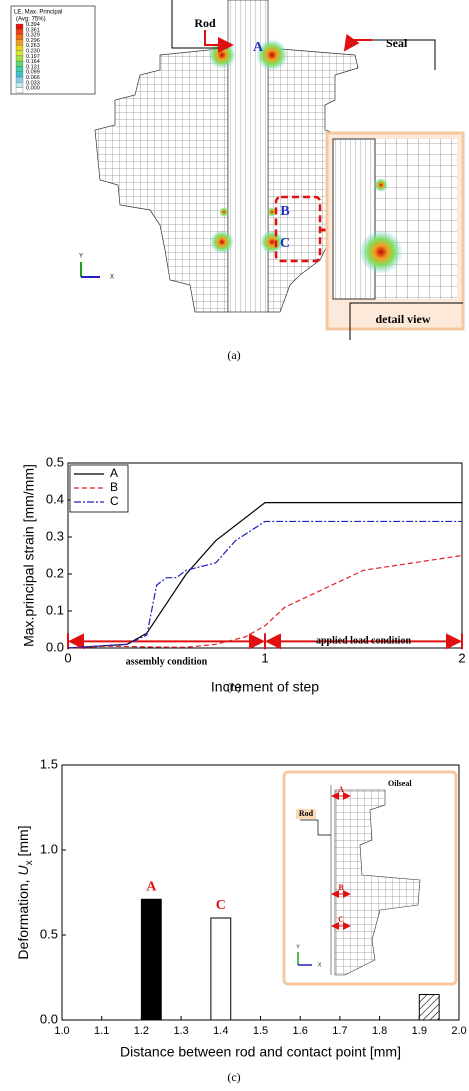 The image size is (469, 1091). Describe the element at coordinates (205, 23) in the screenshot. I see `rod-label: Rod` at that location.